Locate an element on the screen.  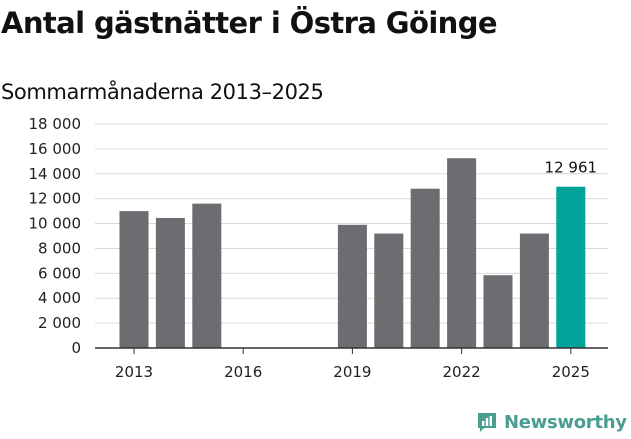
x-tick-label: 2022 is located at coordinates (462, 372).